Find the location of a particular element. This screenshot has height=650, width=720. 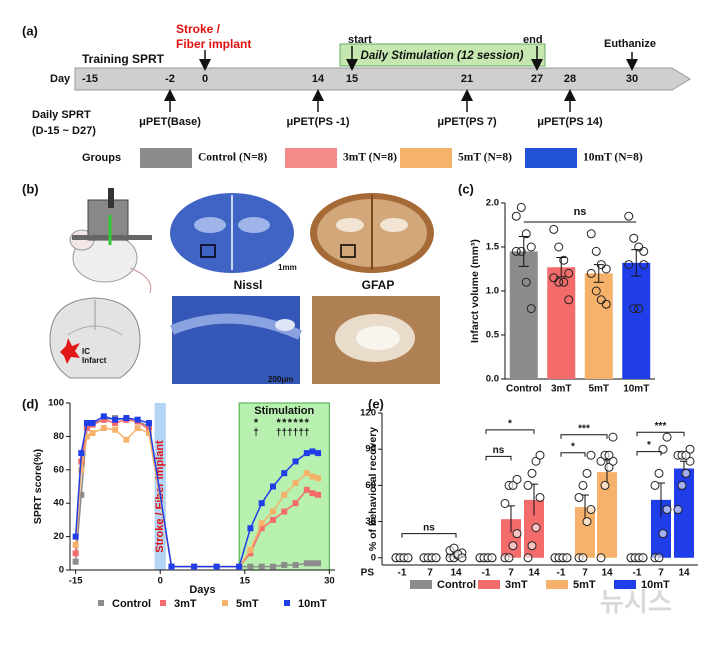

y-tick-label: 100 is located at coordinates (56, 403).